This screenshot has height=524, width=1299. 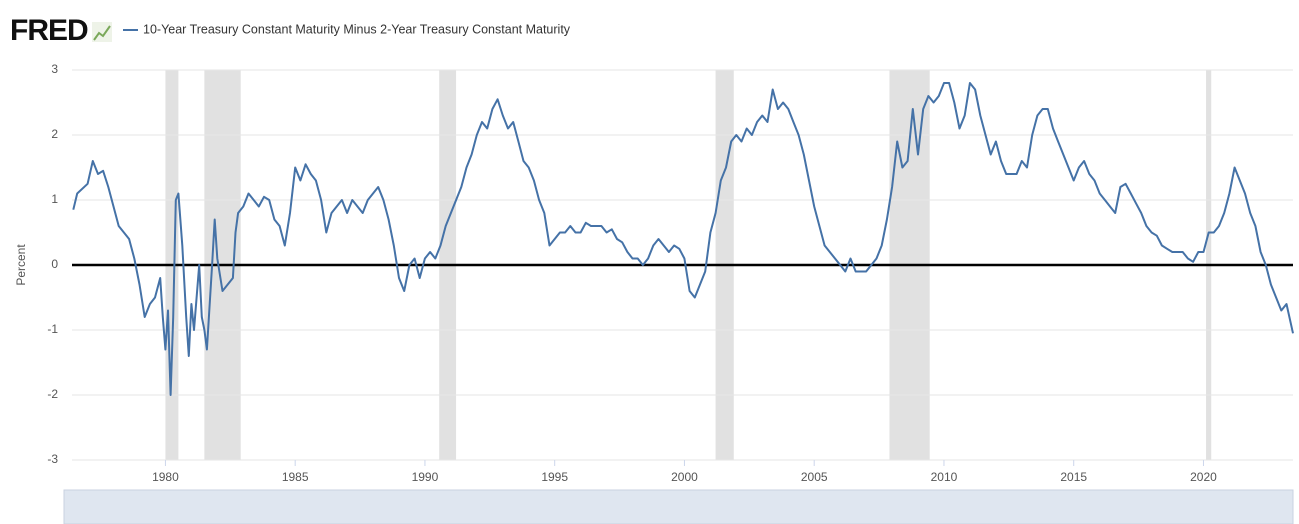 I want to click on y-tick-label: 3, so click(x=54, y=69).